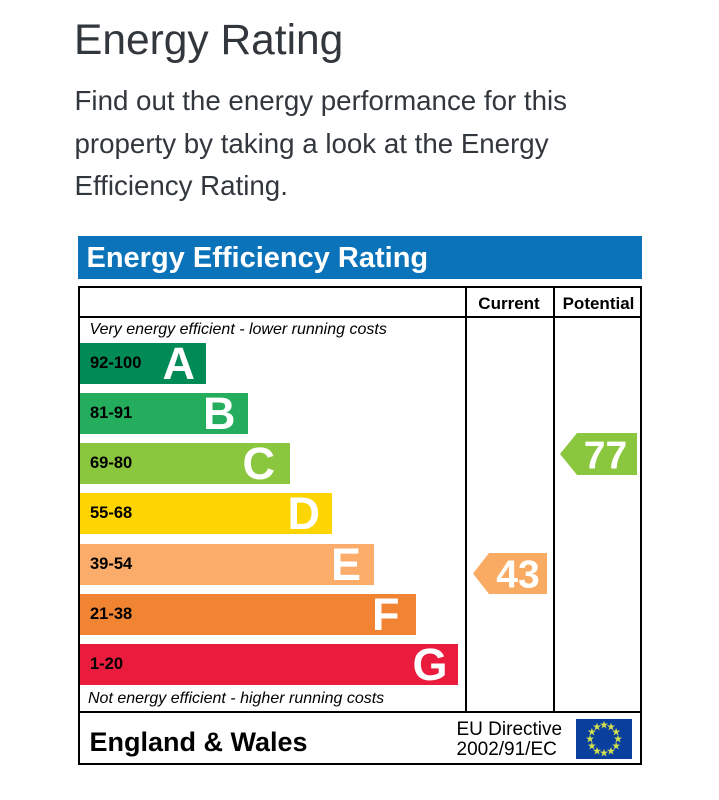  Describe the element at coordinates (605, 455) in the screenshot. I see `svg-text: 77` at that location.